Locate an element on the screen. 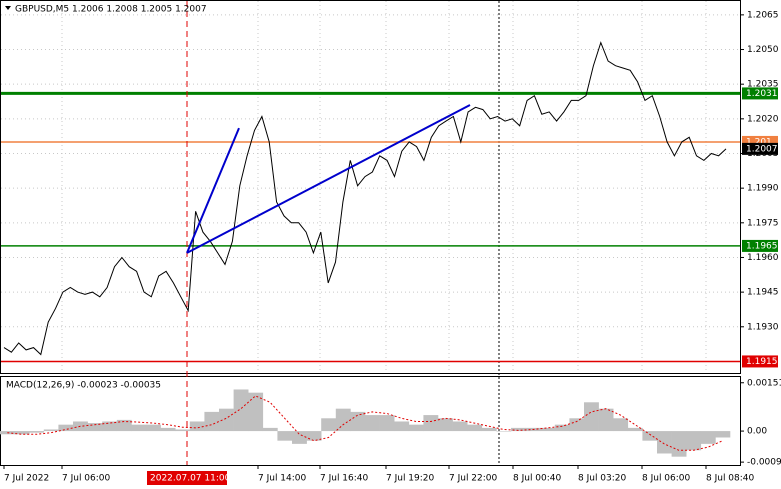 This screenshot has width=781, height=489. y-tick-label: 1.2065 is located at coordinates (763, 15).